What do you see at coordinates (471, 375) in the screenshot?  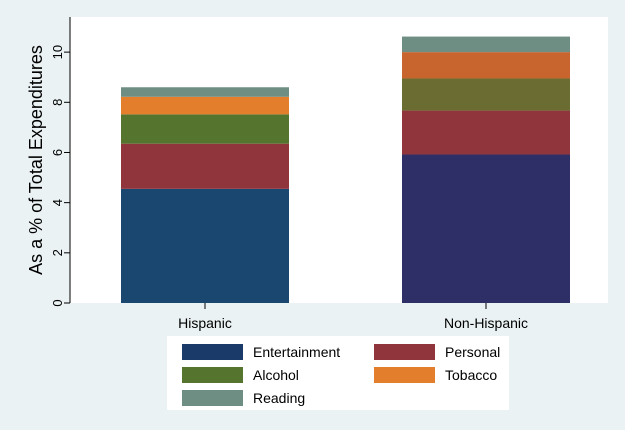 I see `legend-label-tobacco: Tobacco` at bounding box center [471, 375].